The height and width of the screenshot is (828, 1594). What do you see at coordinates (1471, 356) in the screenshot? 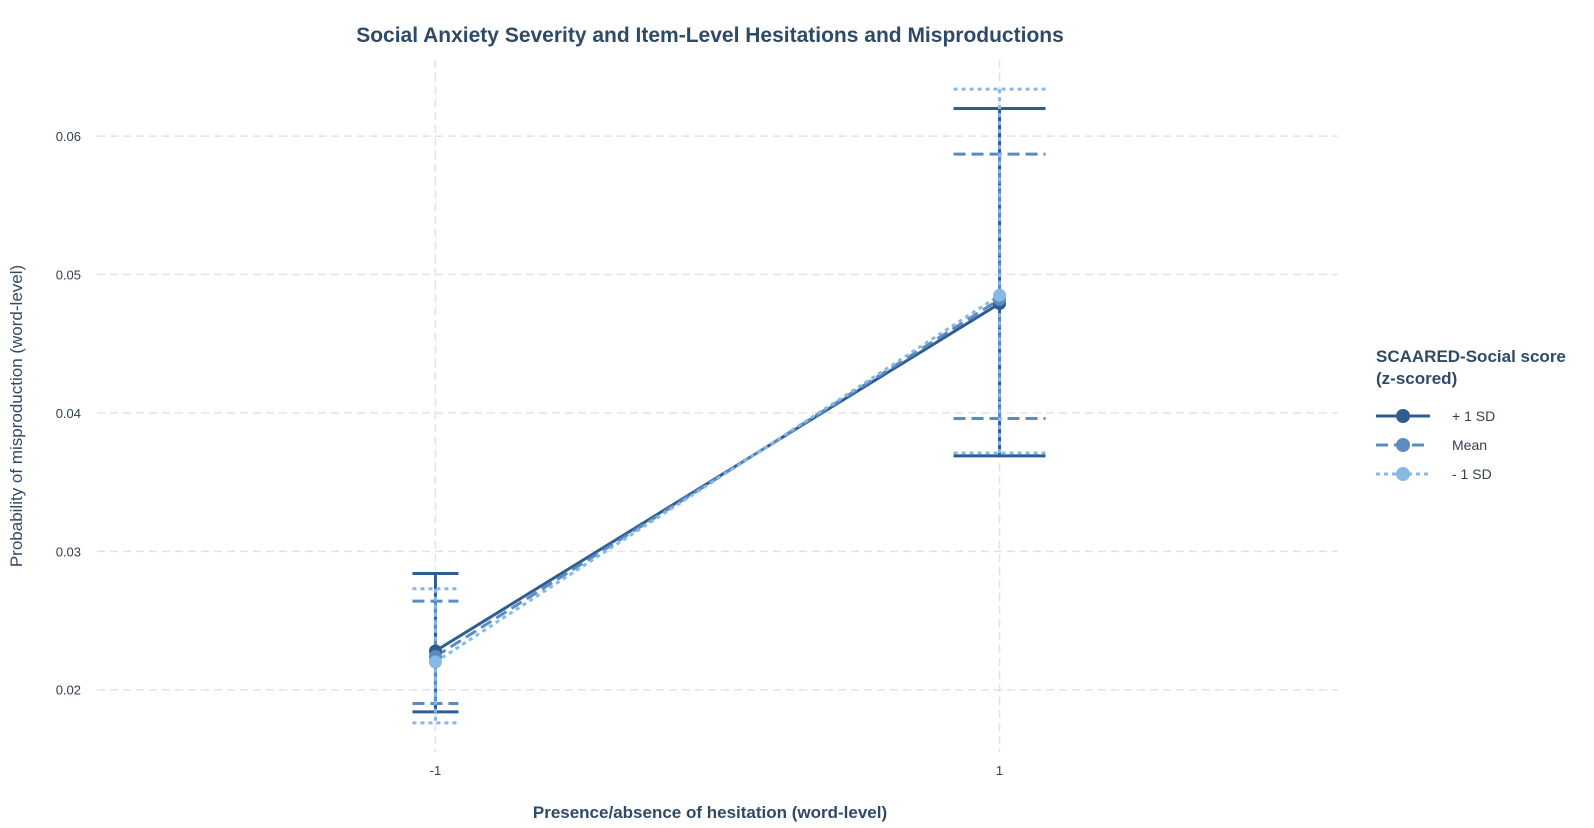
I see `legend-title-line-1: SCAARED-Social score` at bounding box center [1471, 356].